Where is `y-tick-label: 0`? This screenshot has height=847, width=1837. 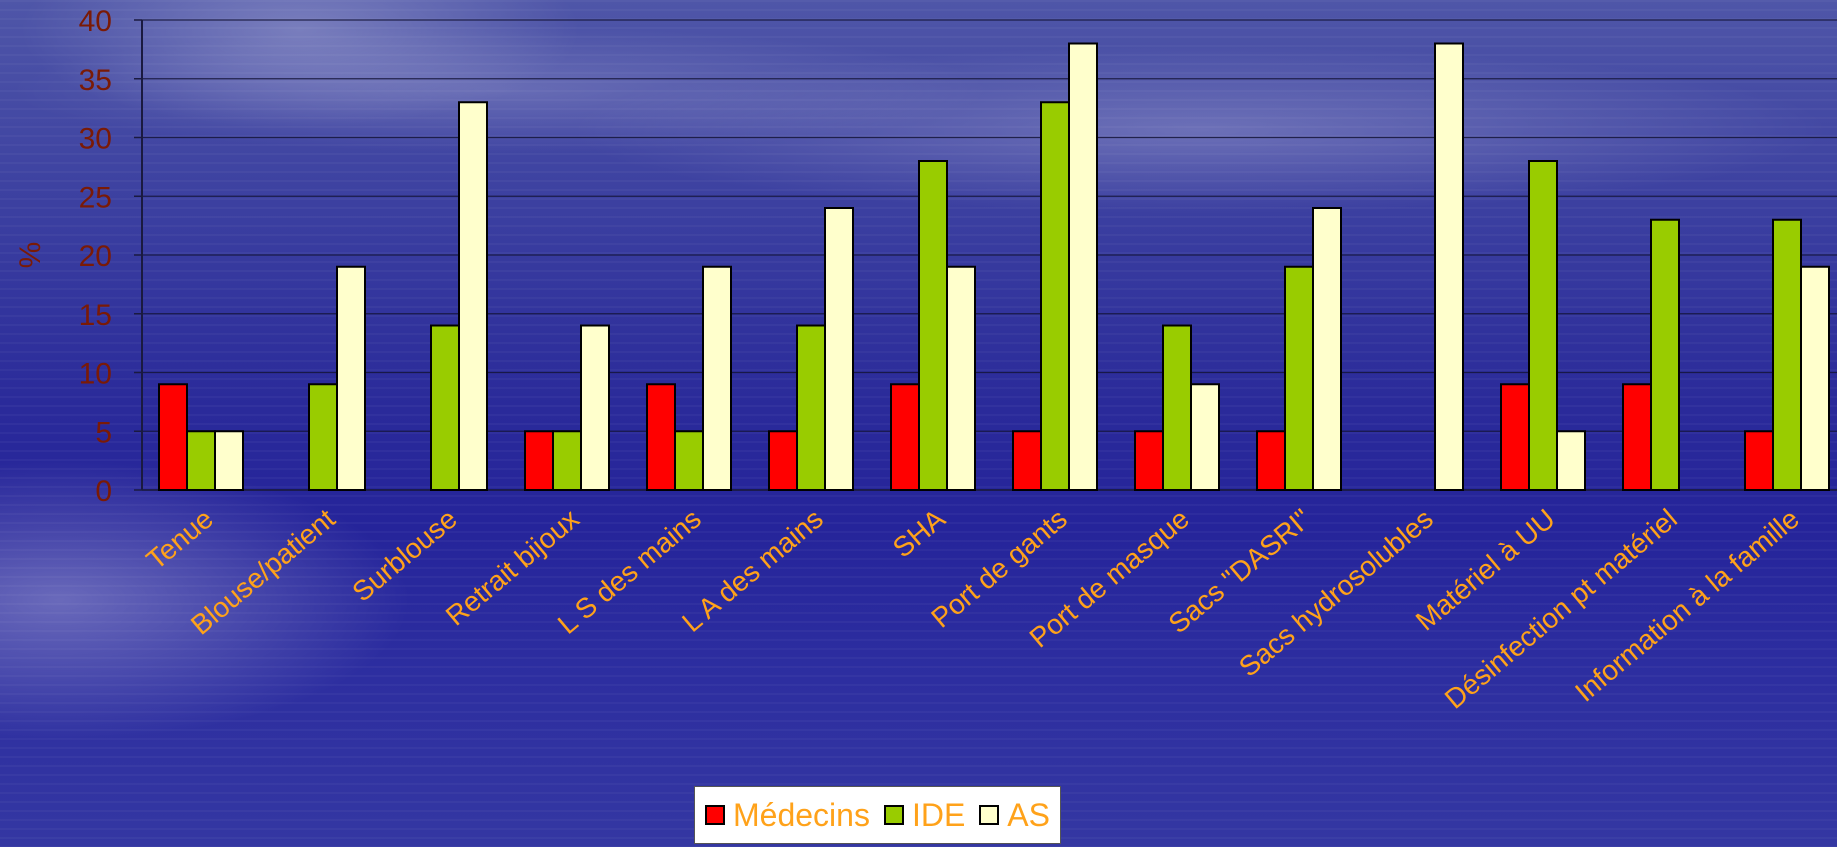
y-tick-label: 0 is located at coordinates (103, 491).